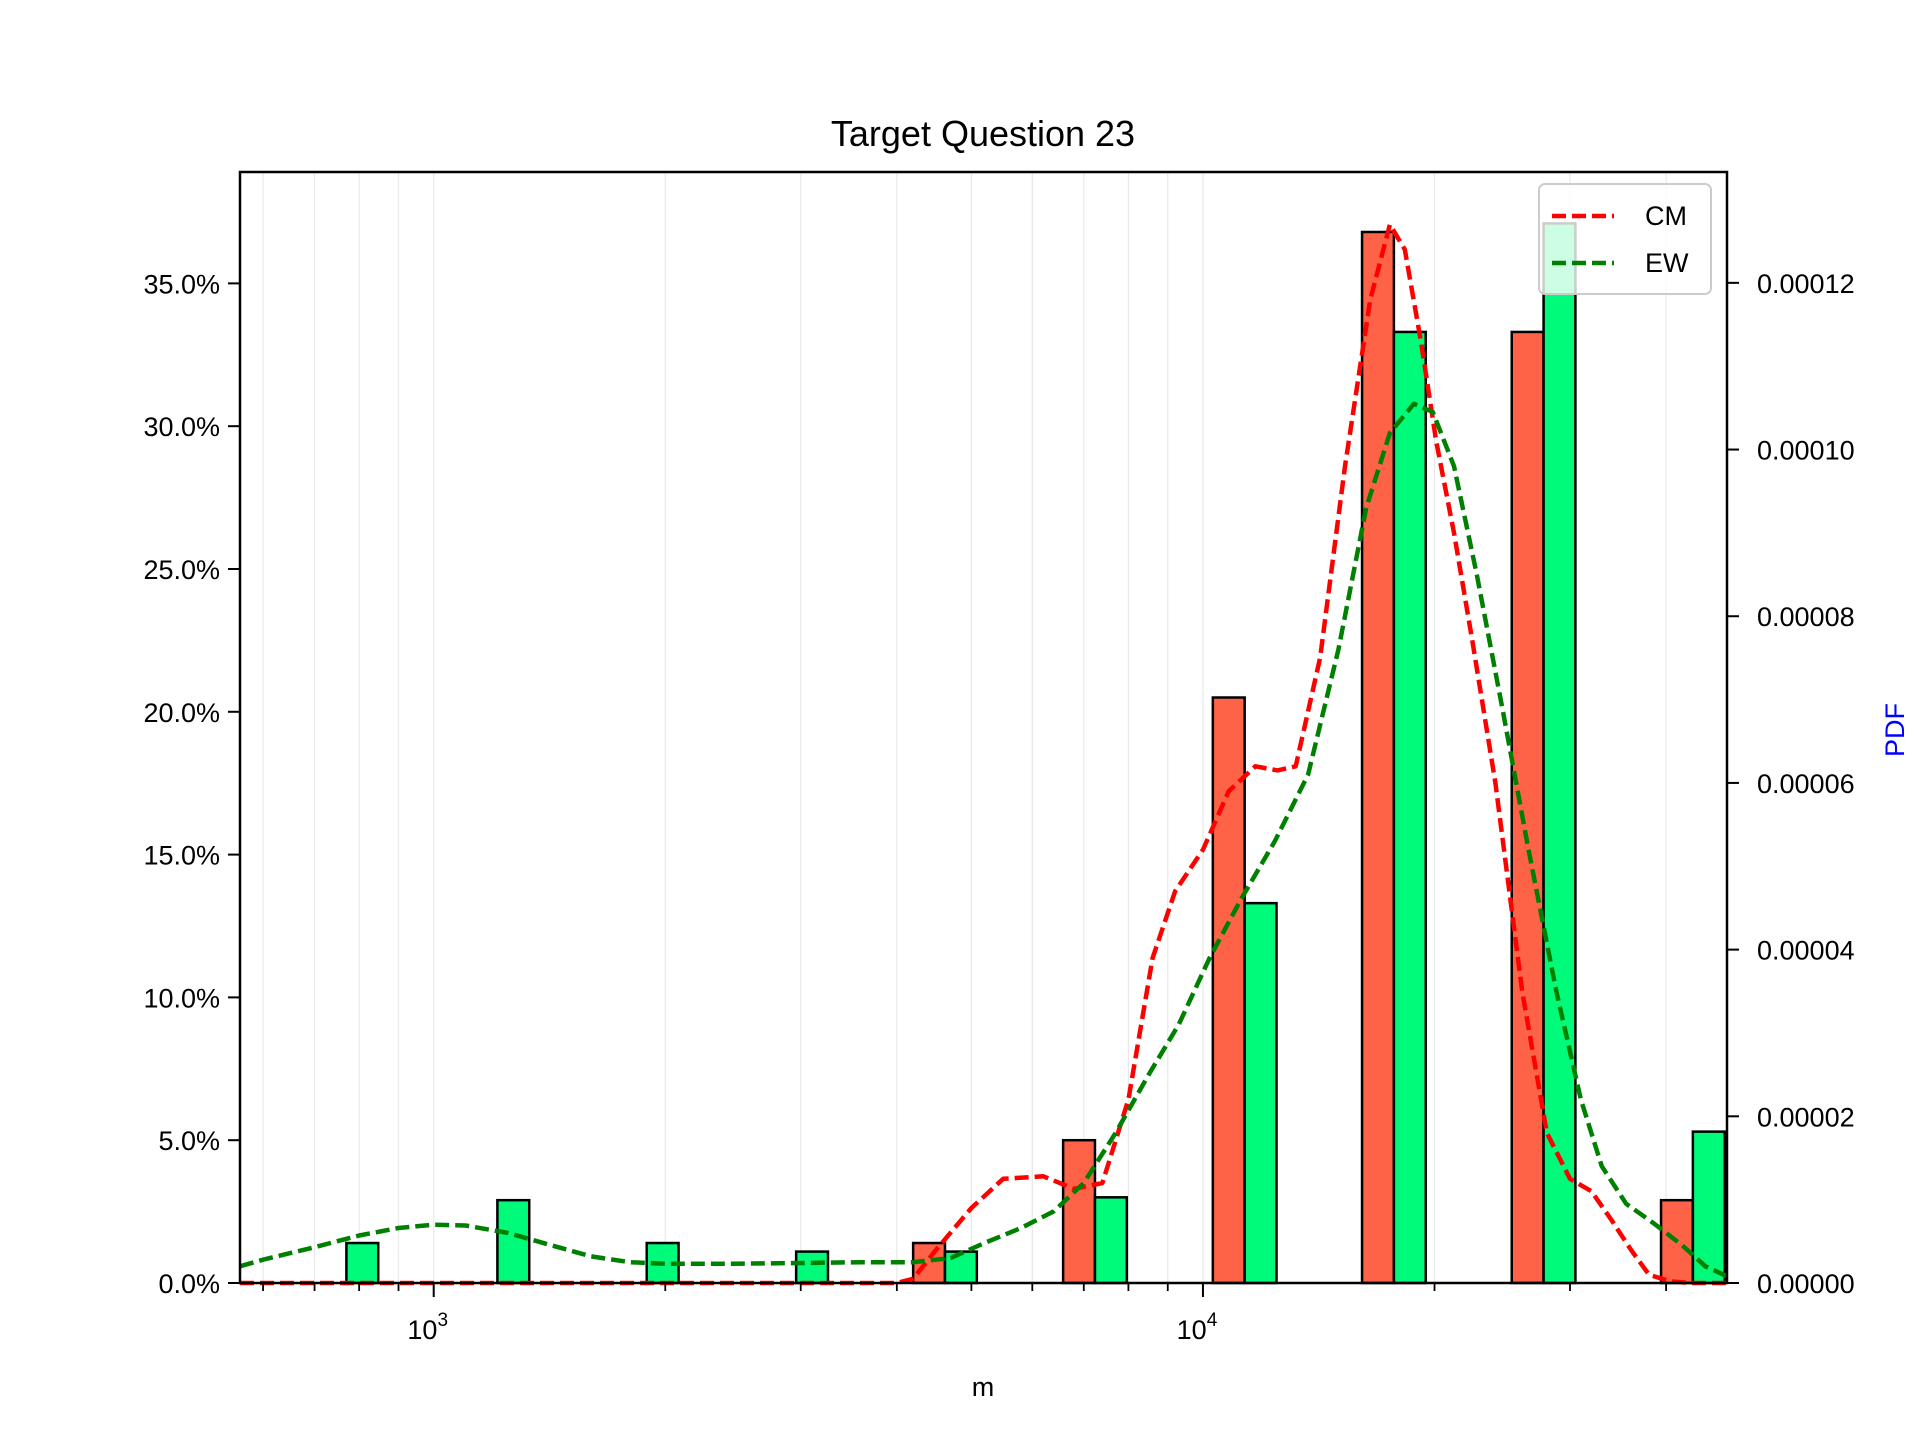 The height and width of the screenshot is (1440, 1920). What do you see at coordinates (1895, 730) in the screenshot?
I see `y2-axis-label: PDF` at bounding box center [1895, 730].